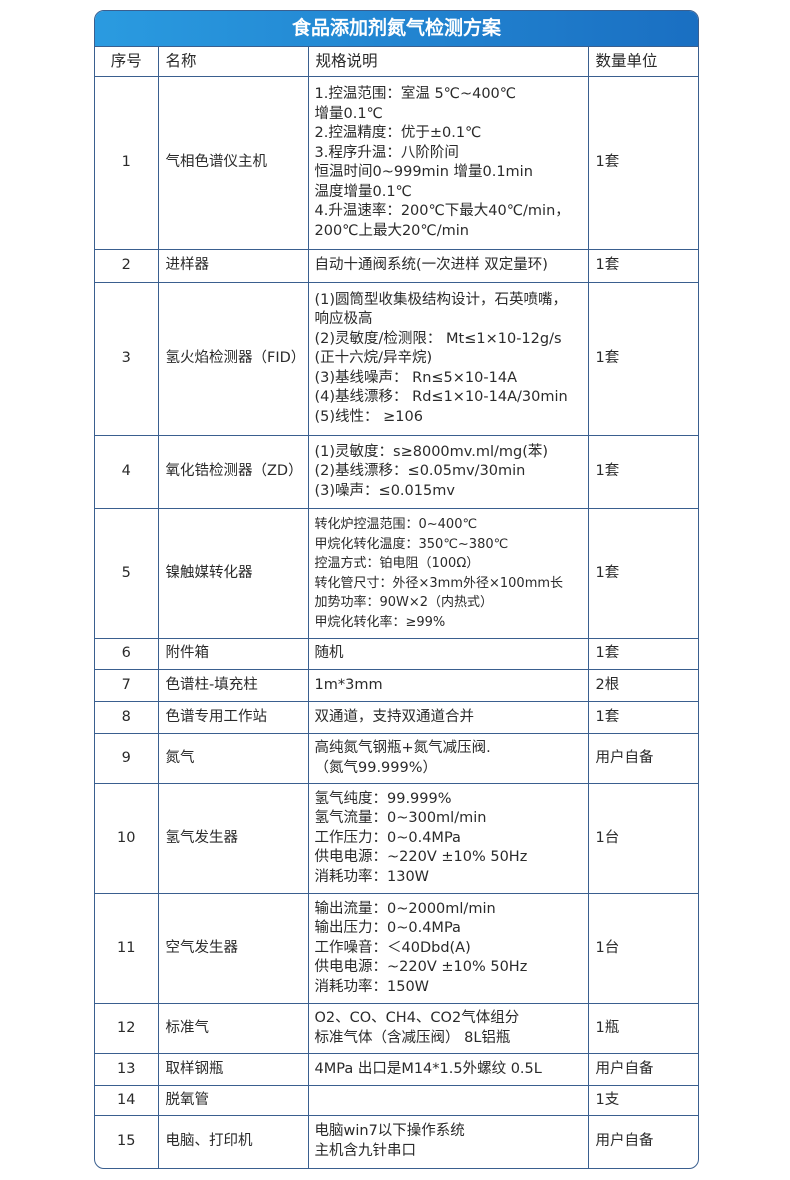 The height and width of the screenshot is (1180, 790). I want to click on spec-line: (3)噪声：≤0.015mv, so click(384, 490).